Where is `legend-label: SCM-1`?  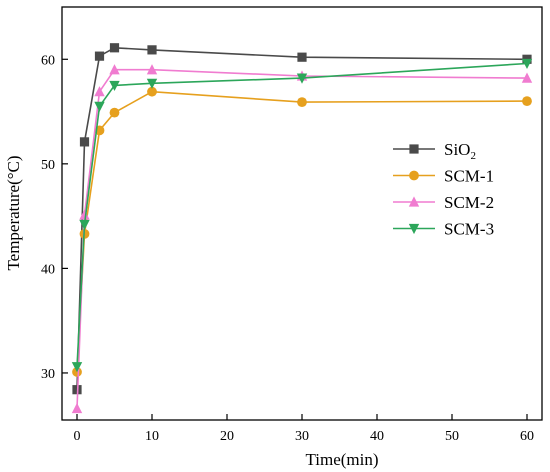 legend-label: SCM-1 is located at coordinates (469, 176).